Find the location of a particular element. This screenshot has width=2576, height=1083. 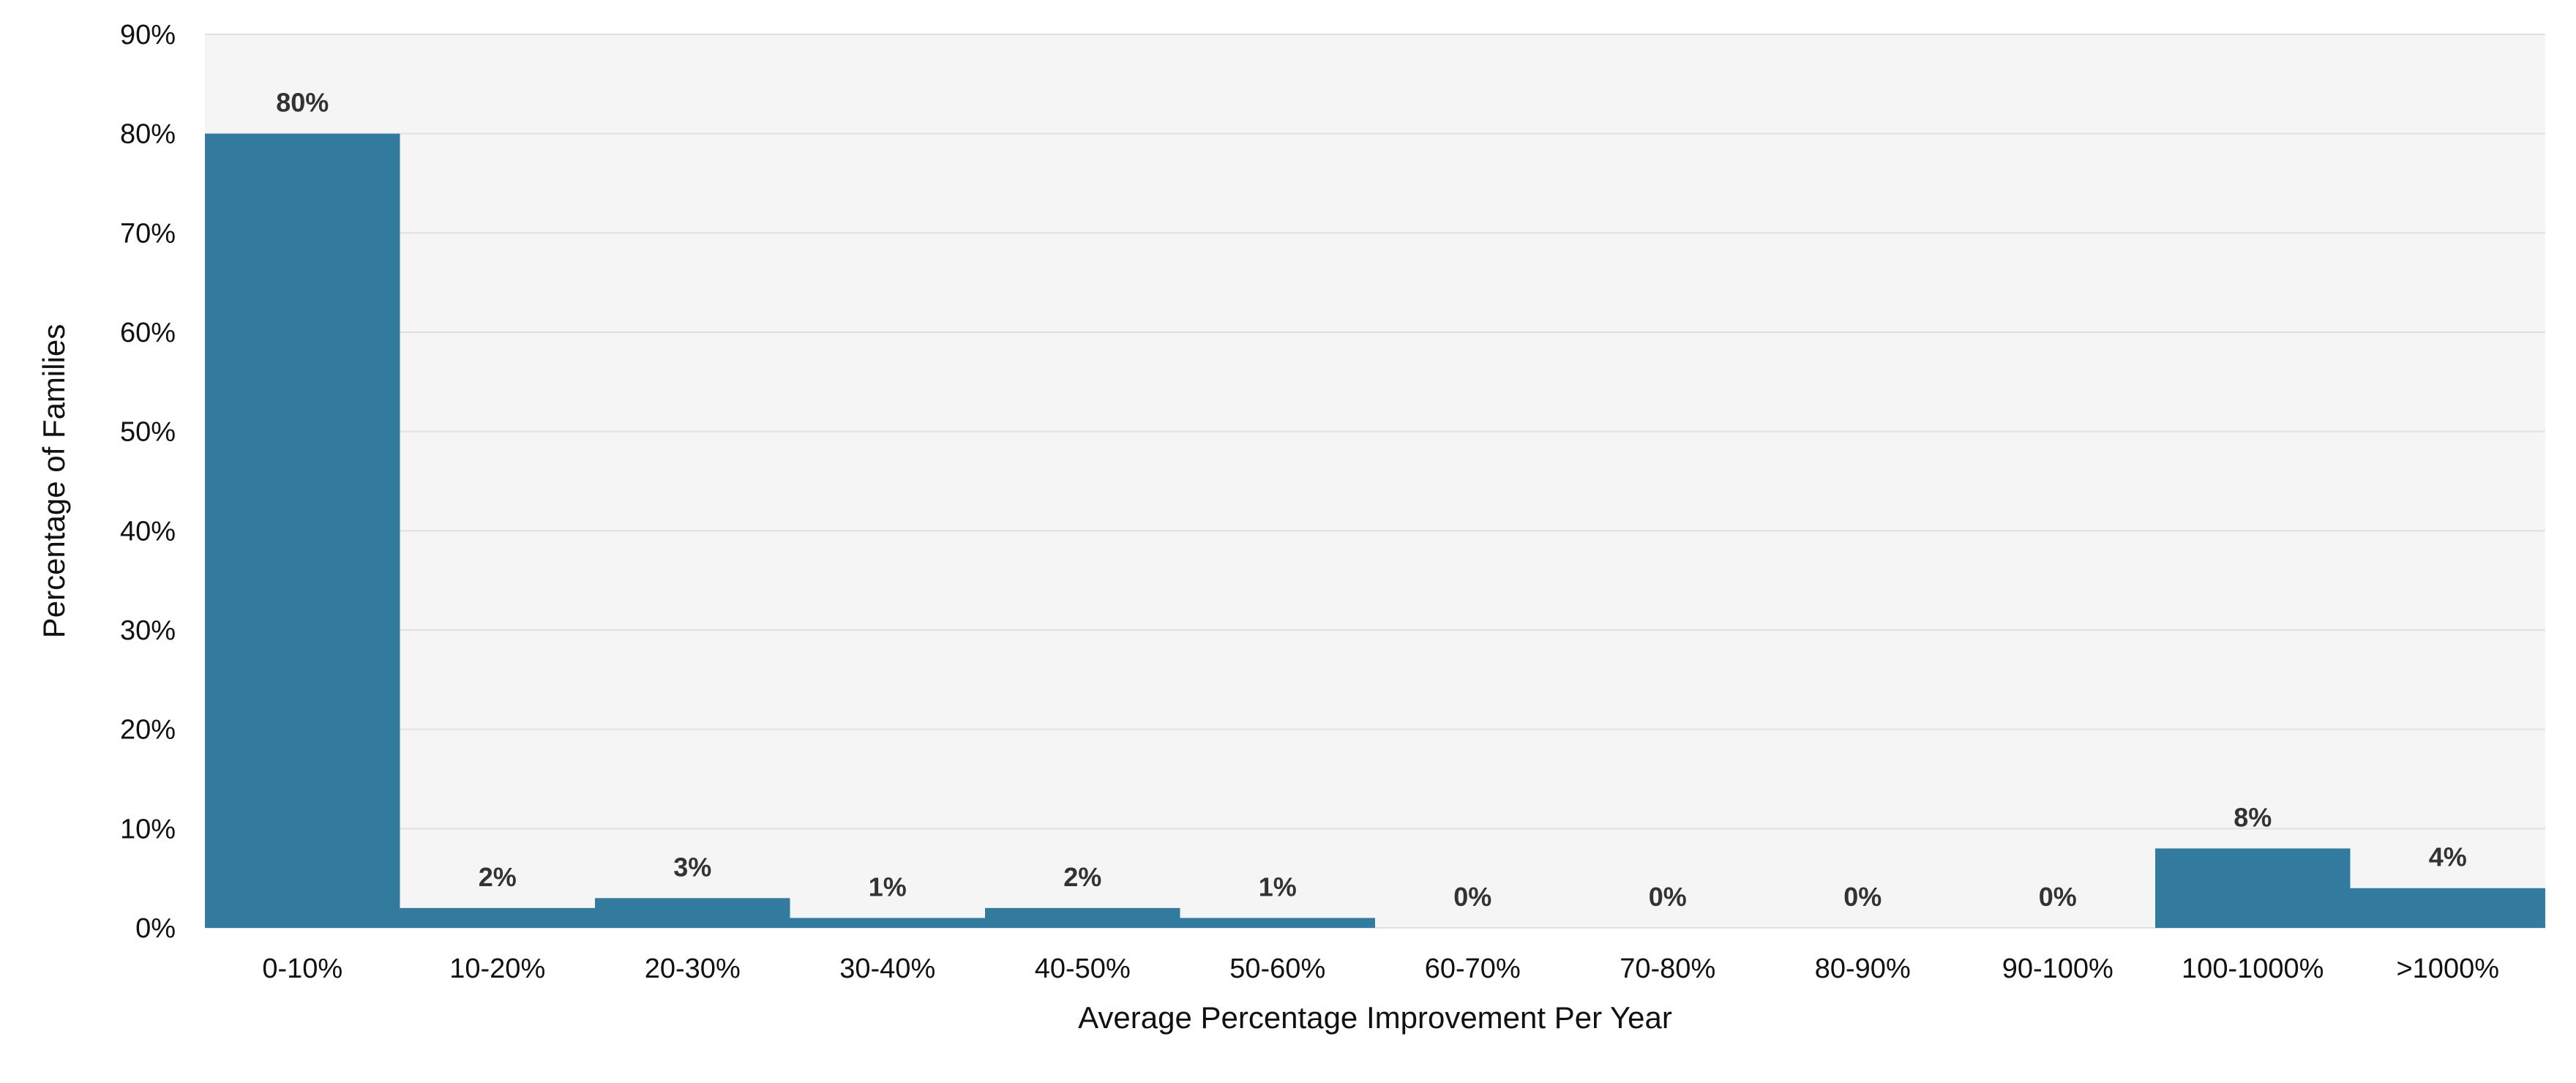

y-tick-label: 70% is located at coordinates (148, 233).